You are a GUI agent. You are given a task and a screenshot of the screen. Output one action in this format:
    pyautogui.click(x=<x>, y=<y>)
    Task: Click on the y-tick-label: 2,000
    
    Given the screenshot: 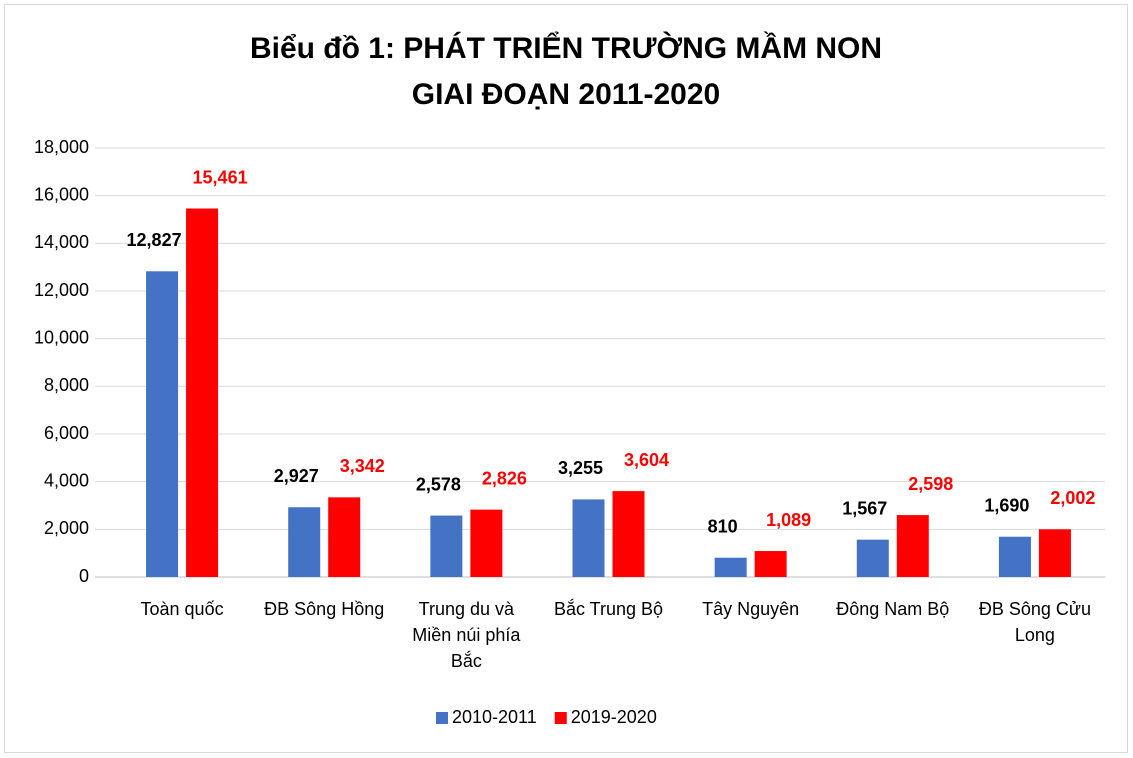 What is the action you would take?
    pyautogui.click(x=66, y=528)
    